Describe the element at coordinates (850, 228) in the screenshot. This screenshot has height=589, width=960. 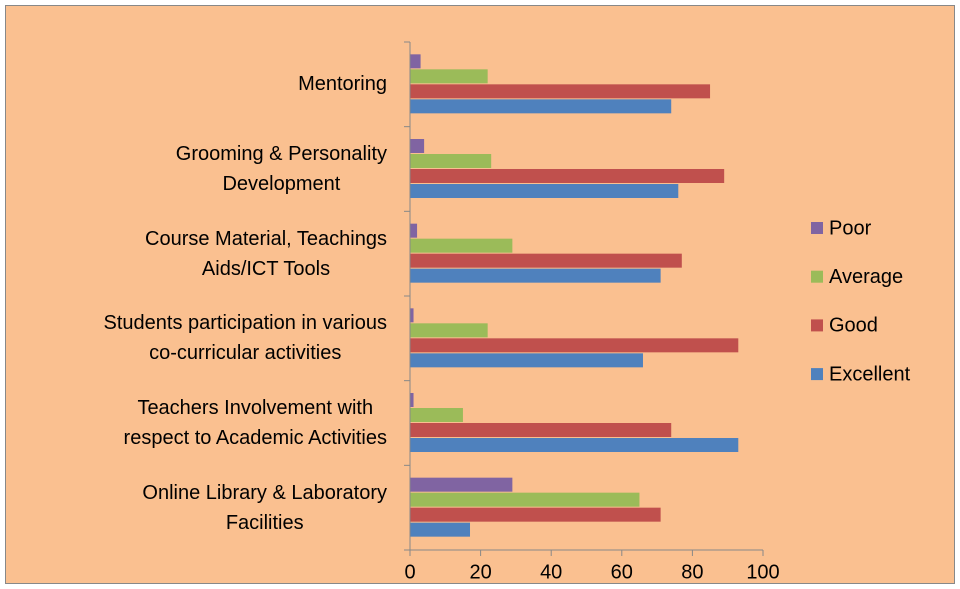
I see `legend-label: Poor` at that location.